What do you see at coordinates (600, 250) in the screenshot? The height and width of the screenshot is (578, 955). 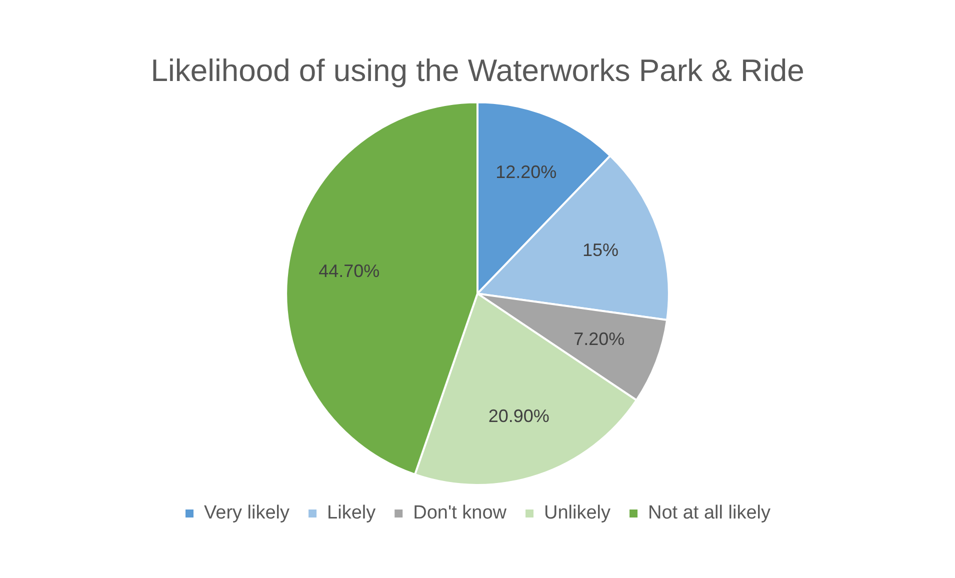 I see `data-label: 15%` at bounding box center [600, 250].